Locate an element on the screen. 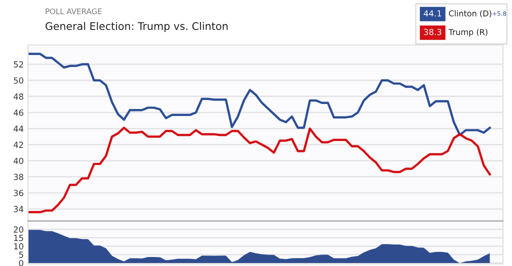  y-tick-label: 20 is located at coordinates (19, 229).